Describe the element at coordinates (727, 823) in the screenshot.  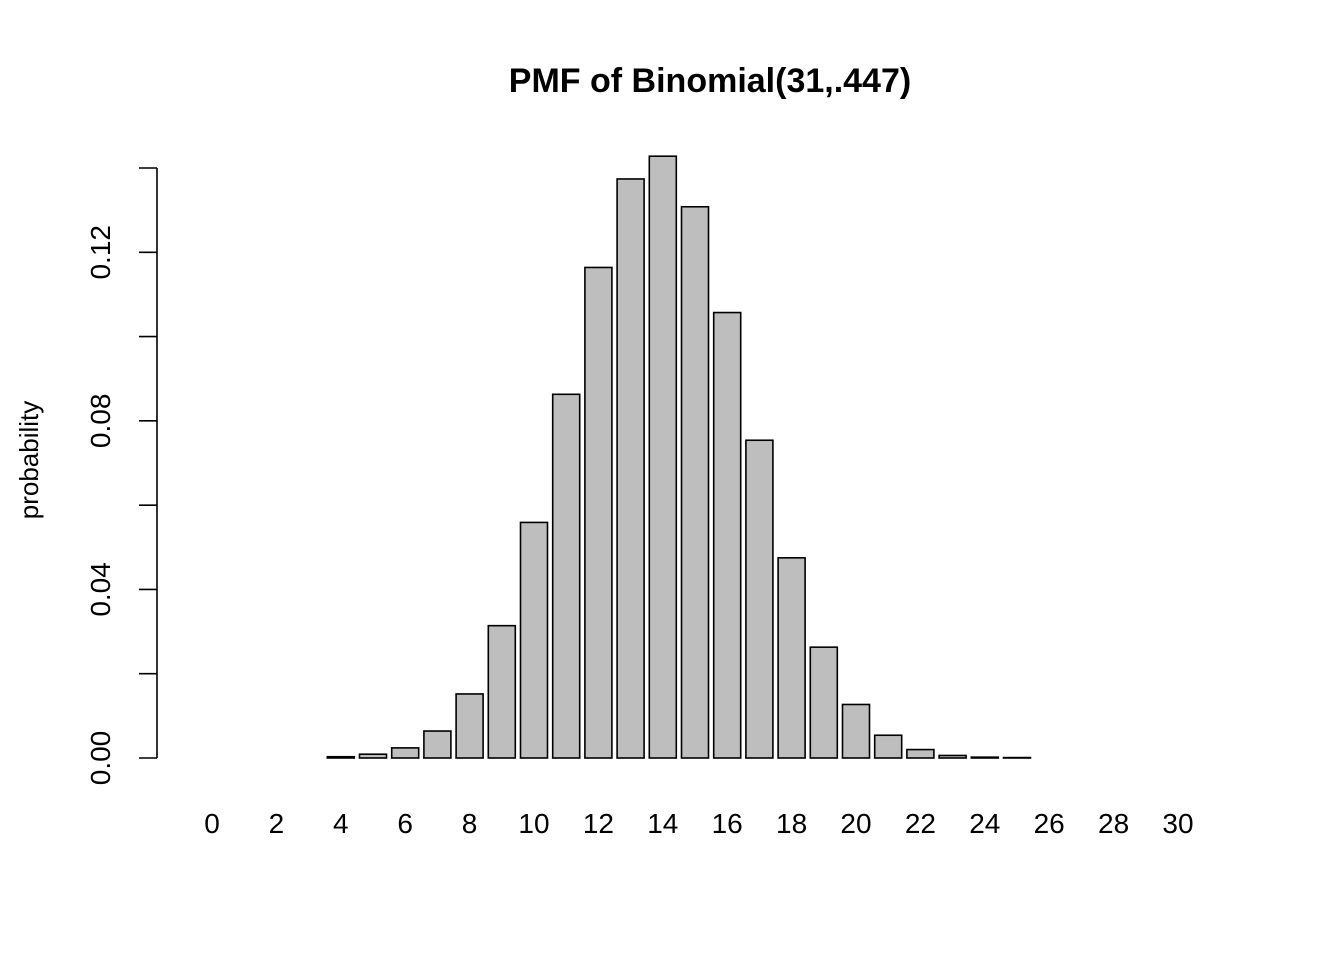
I see `x-tick-label: 16` at that location.